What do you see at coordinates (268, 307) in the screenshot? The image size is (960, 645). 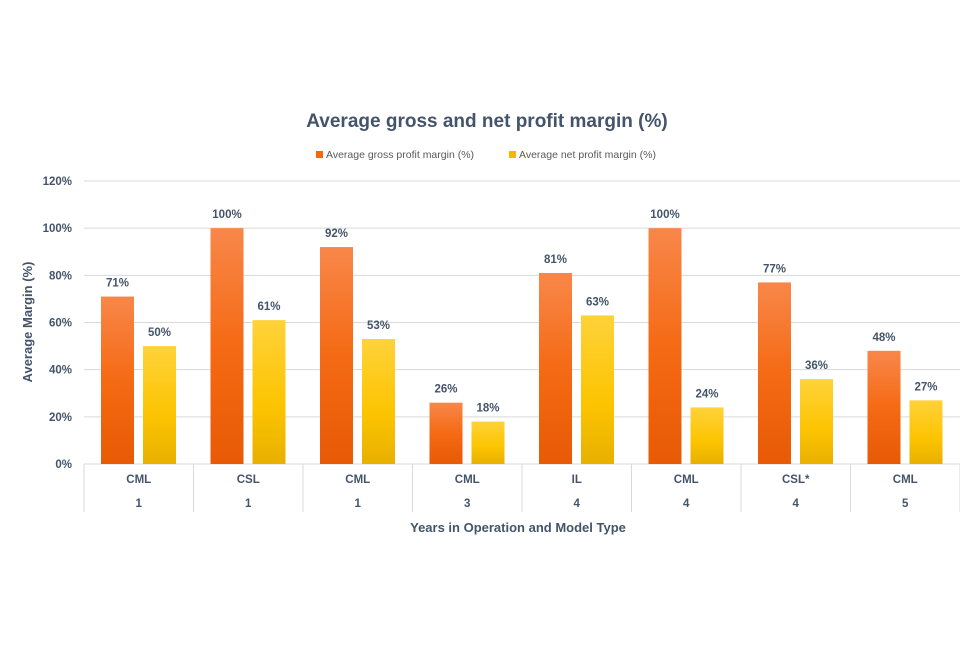 I see `data-label: 61%` at bounding box center [268, 307].